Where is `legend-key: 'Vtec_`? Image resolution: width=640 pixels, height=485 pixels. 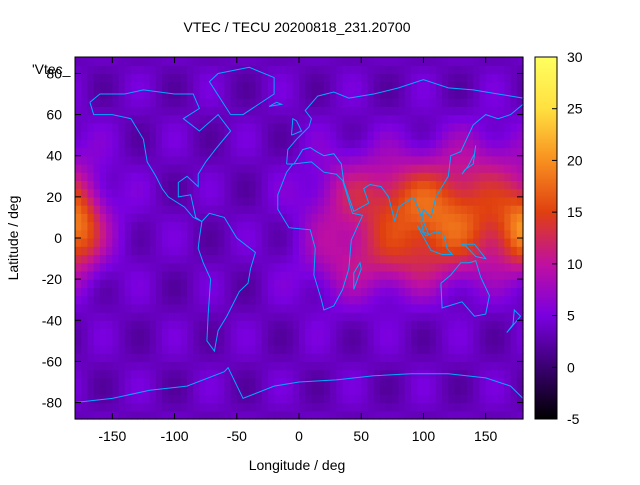 legend-key: 'Vtec_ is located at coordinates (51, 69).